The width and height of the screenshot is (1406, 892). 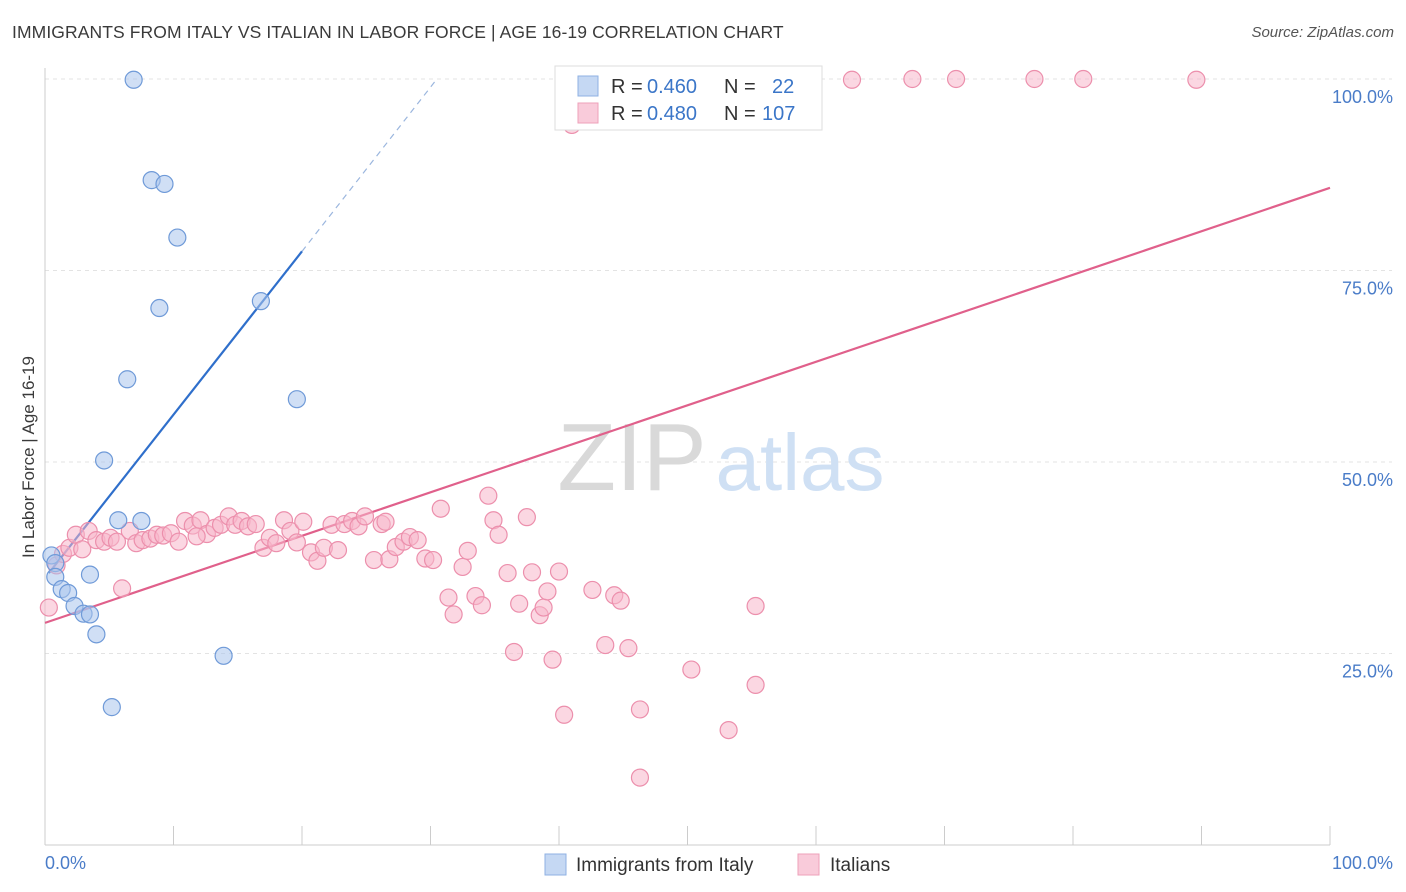 What do you see at coordinates (588, 86) in the screenshot?
I see `legend-swatch-immigrants` at bounding box center [588, 86].